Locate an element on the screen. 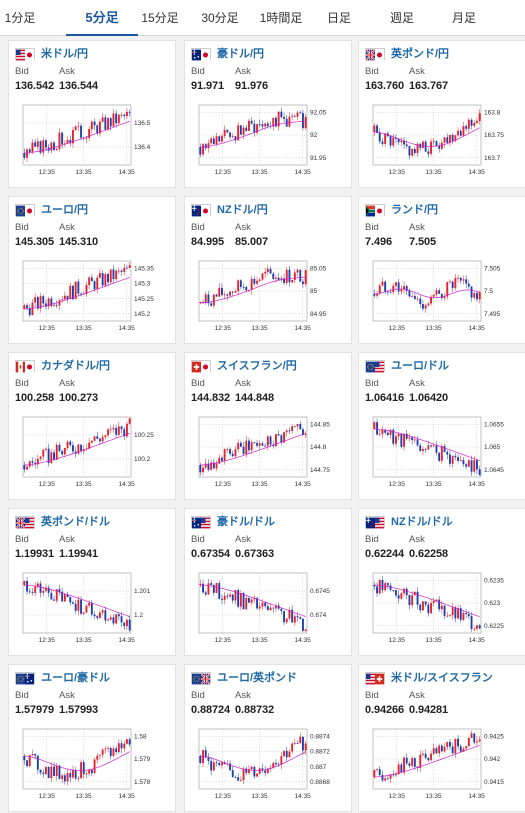  pair-name: 英ポンド/円 is located at coordinates (420, 54).